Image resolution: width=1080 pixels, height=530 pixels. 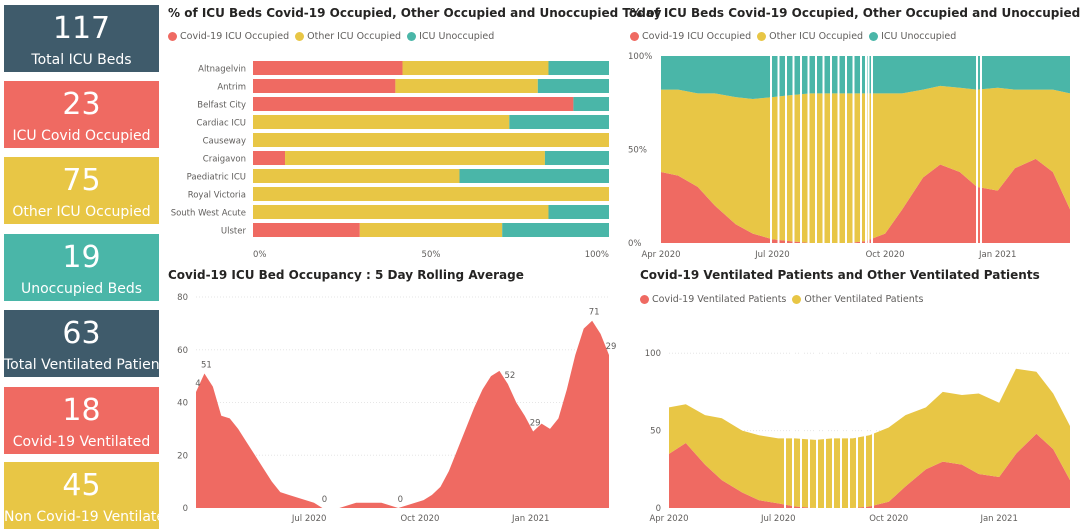 I want to click on bar-category-label: Cardiac ICU, so click(x=222, y=124).